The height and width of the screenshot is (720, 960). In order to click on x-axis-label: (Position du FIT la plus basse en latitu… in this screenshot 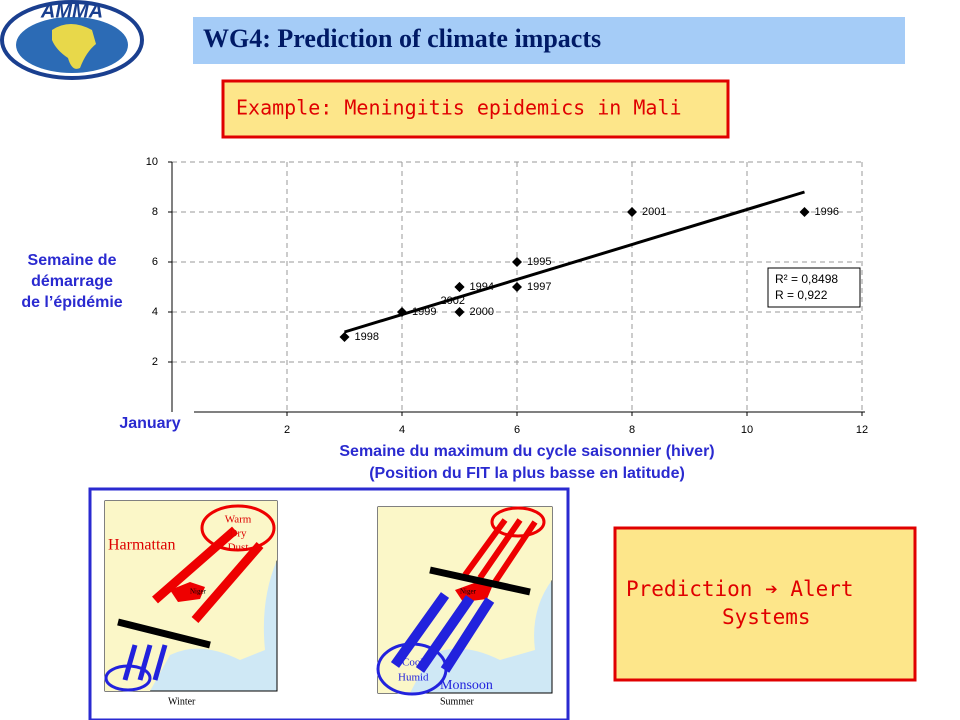, I will do `click(527, 473)`.